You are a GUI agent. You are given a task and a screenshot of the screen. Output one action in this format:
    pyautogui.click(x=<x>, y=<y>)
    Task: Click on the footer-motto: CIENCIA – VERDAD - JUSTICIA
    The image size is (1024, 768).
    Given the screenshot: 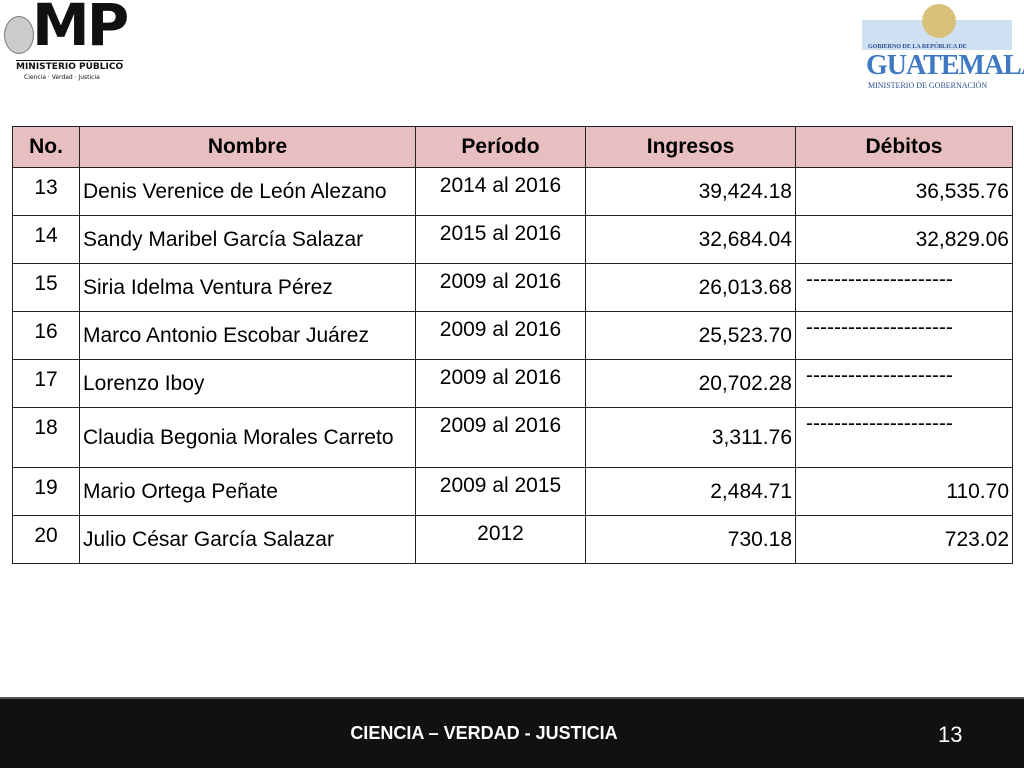 What is the action you would take?
    pyautogui.click(x=484, y=733)
    